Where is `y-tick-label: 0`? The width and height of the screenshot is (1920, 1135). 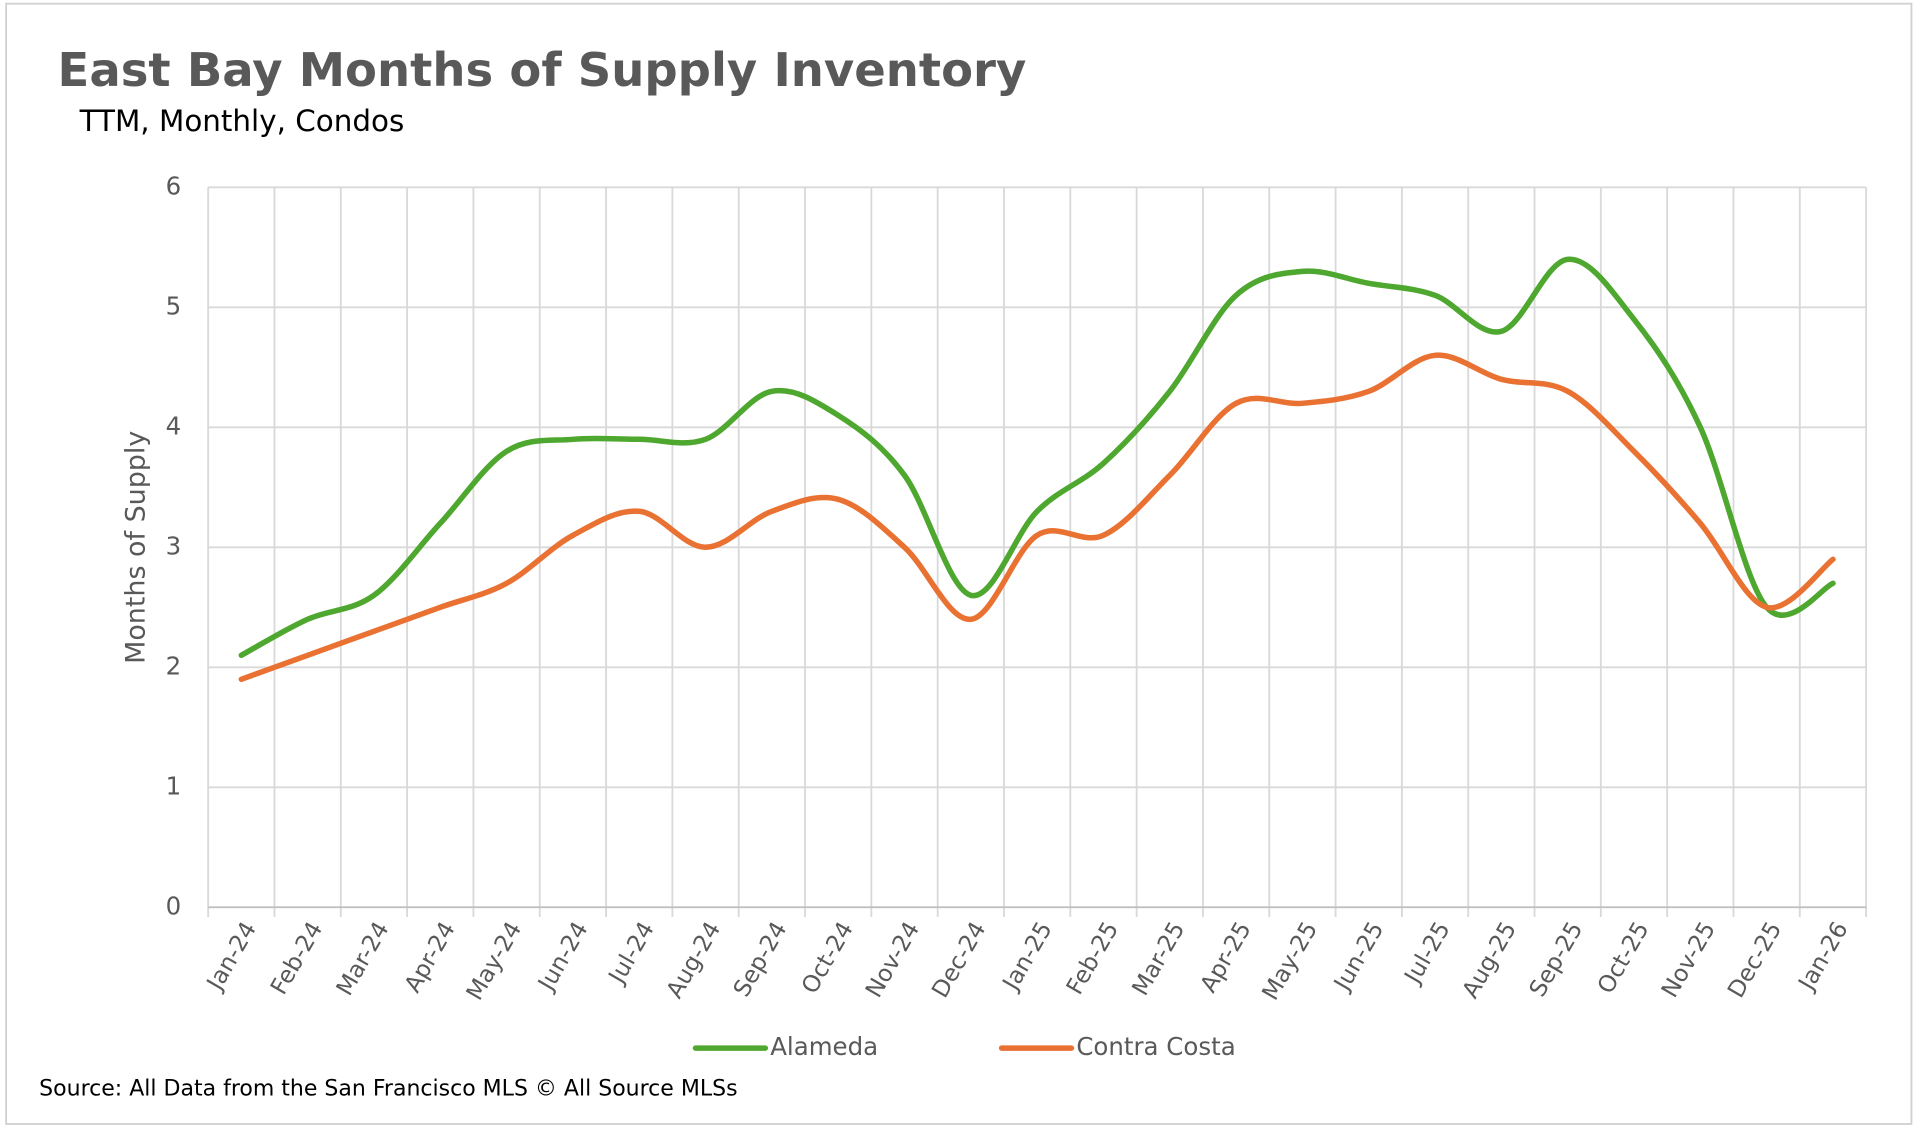 y-tick-label: 0 is located at coordinates (174, 905).